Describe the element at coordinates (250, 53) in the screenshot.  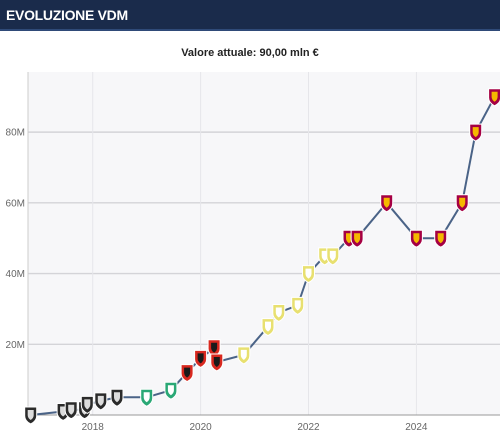
I see `current-value-title: Valore attuale: 90,00 mln €` at that location.